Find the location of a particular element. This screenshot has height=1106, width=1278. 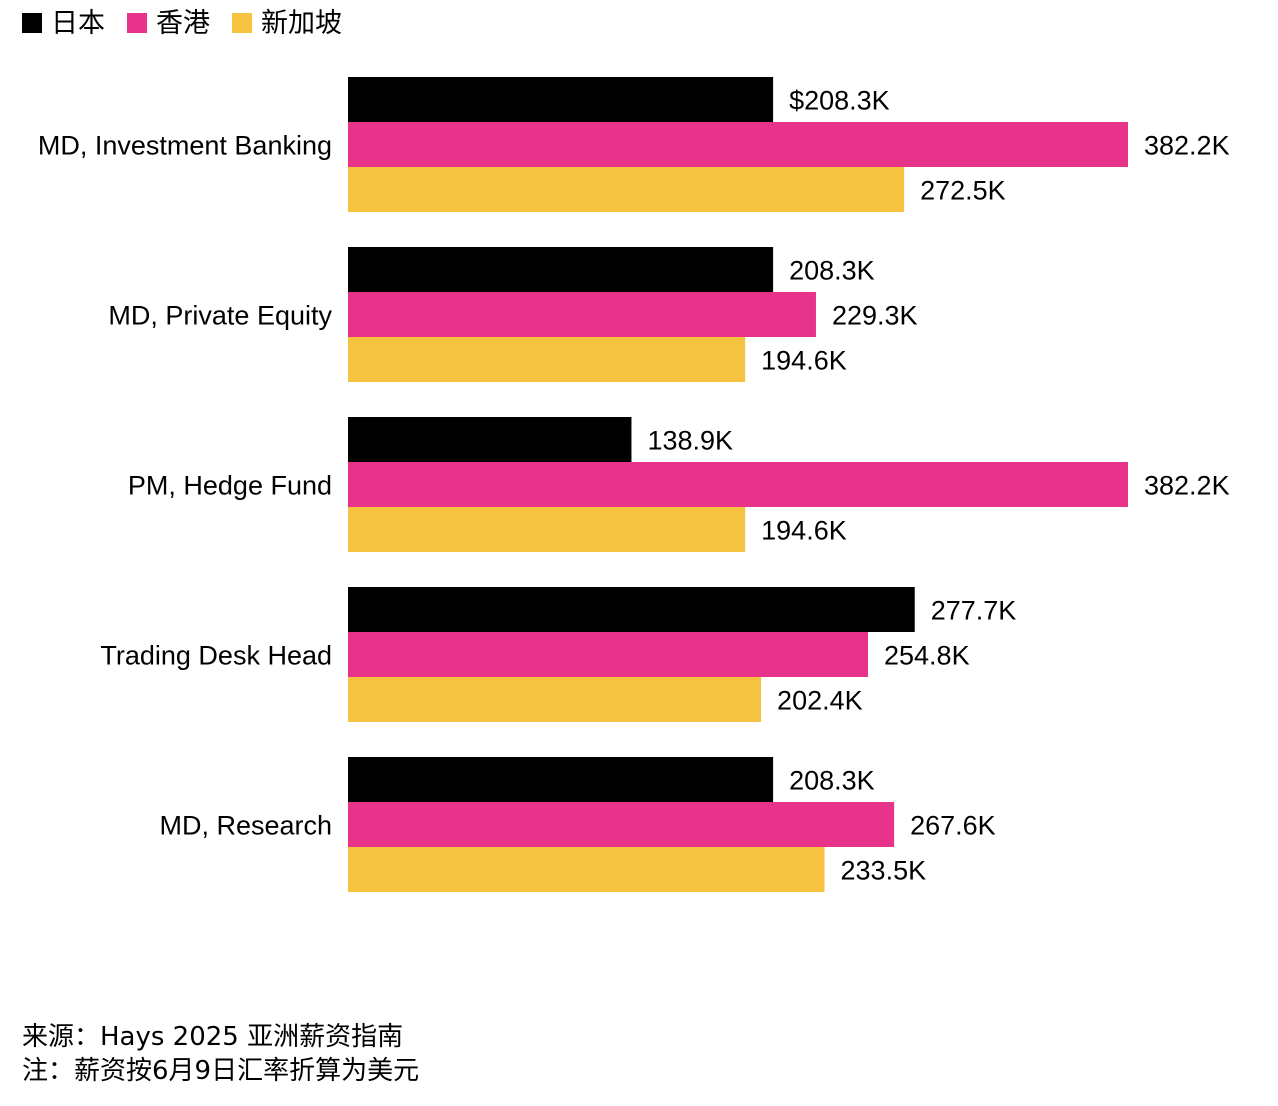

value-label-japan: 277.7K is located at coordinates (974, 611).